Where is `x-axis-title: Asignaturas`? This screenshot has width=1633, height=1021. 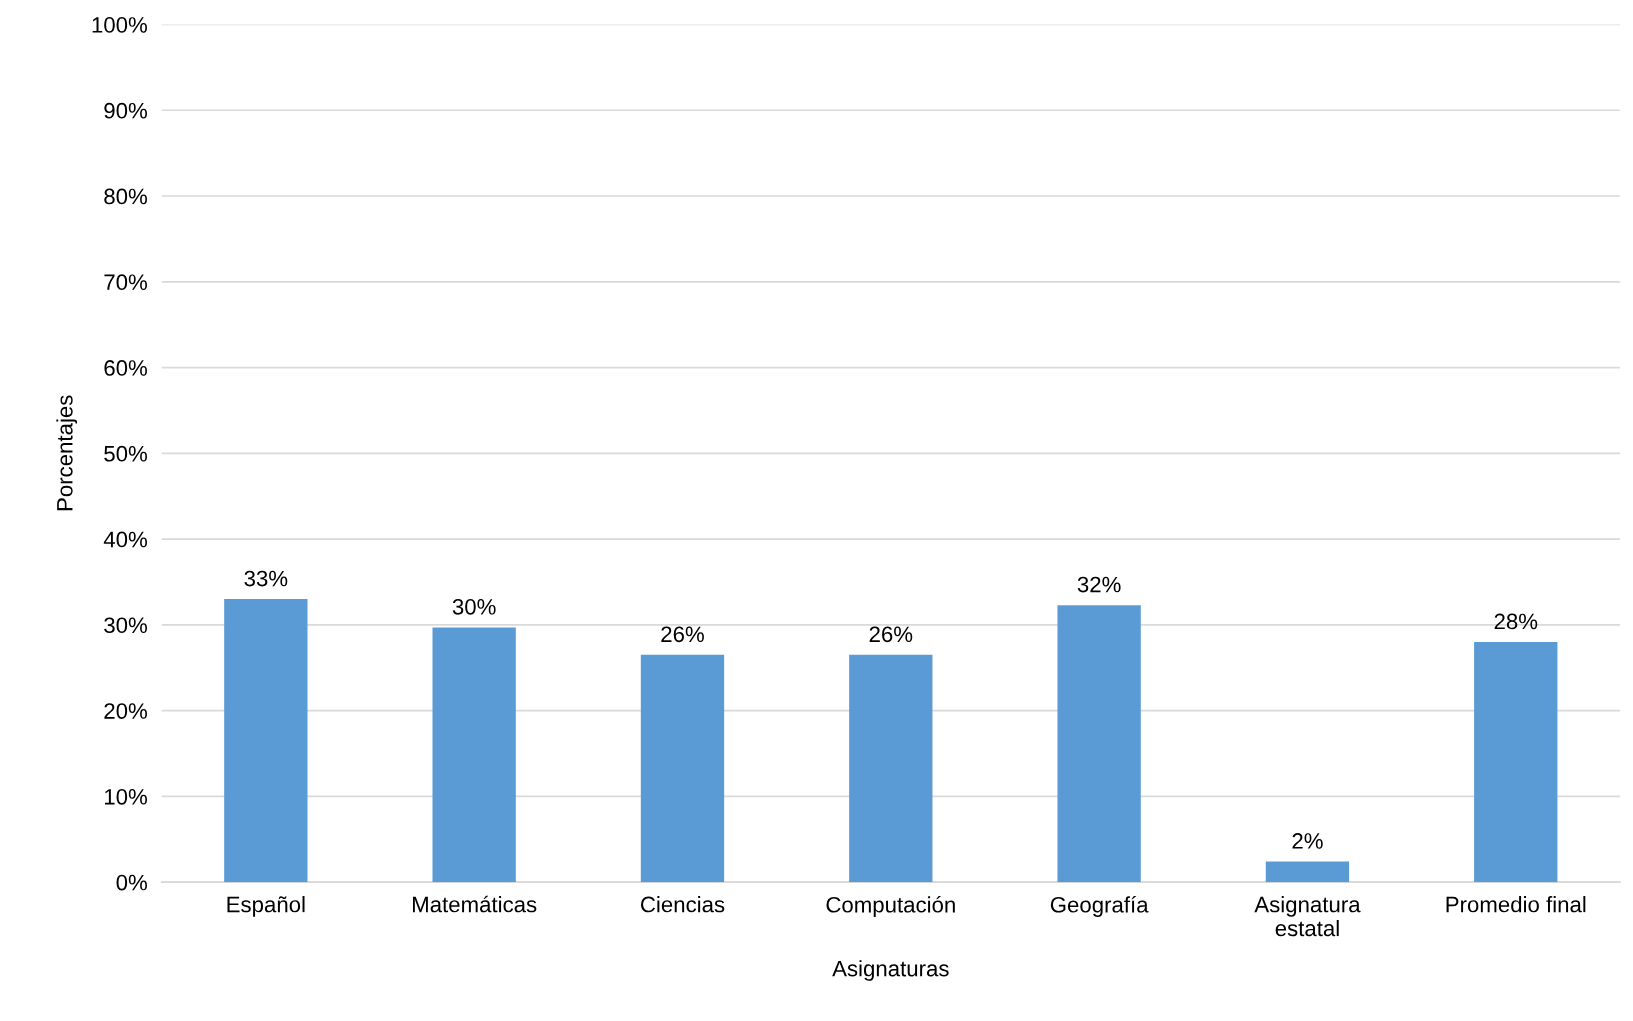 x-axis-title: Asignaturas is located at coordinates (890, 970).